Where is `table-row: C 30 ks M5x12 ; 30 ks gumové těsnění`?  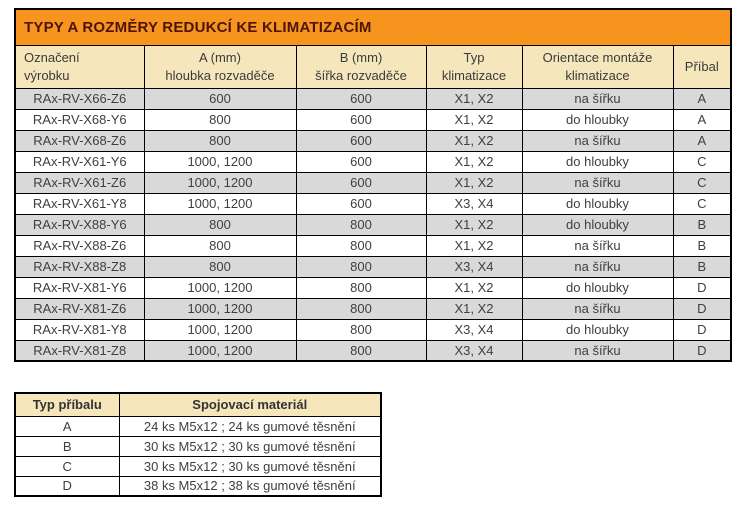
table-row: C 30 ks M5x12 ; 30 ks gumové těsnění is located at coordinates (198, 466).